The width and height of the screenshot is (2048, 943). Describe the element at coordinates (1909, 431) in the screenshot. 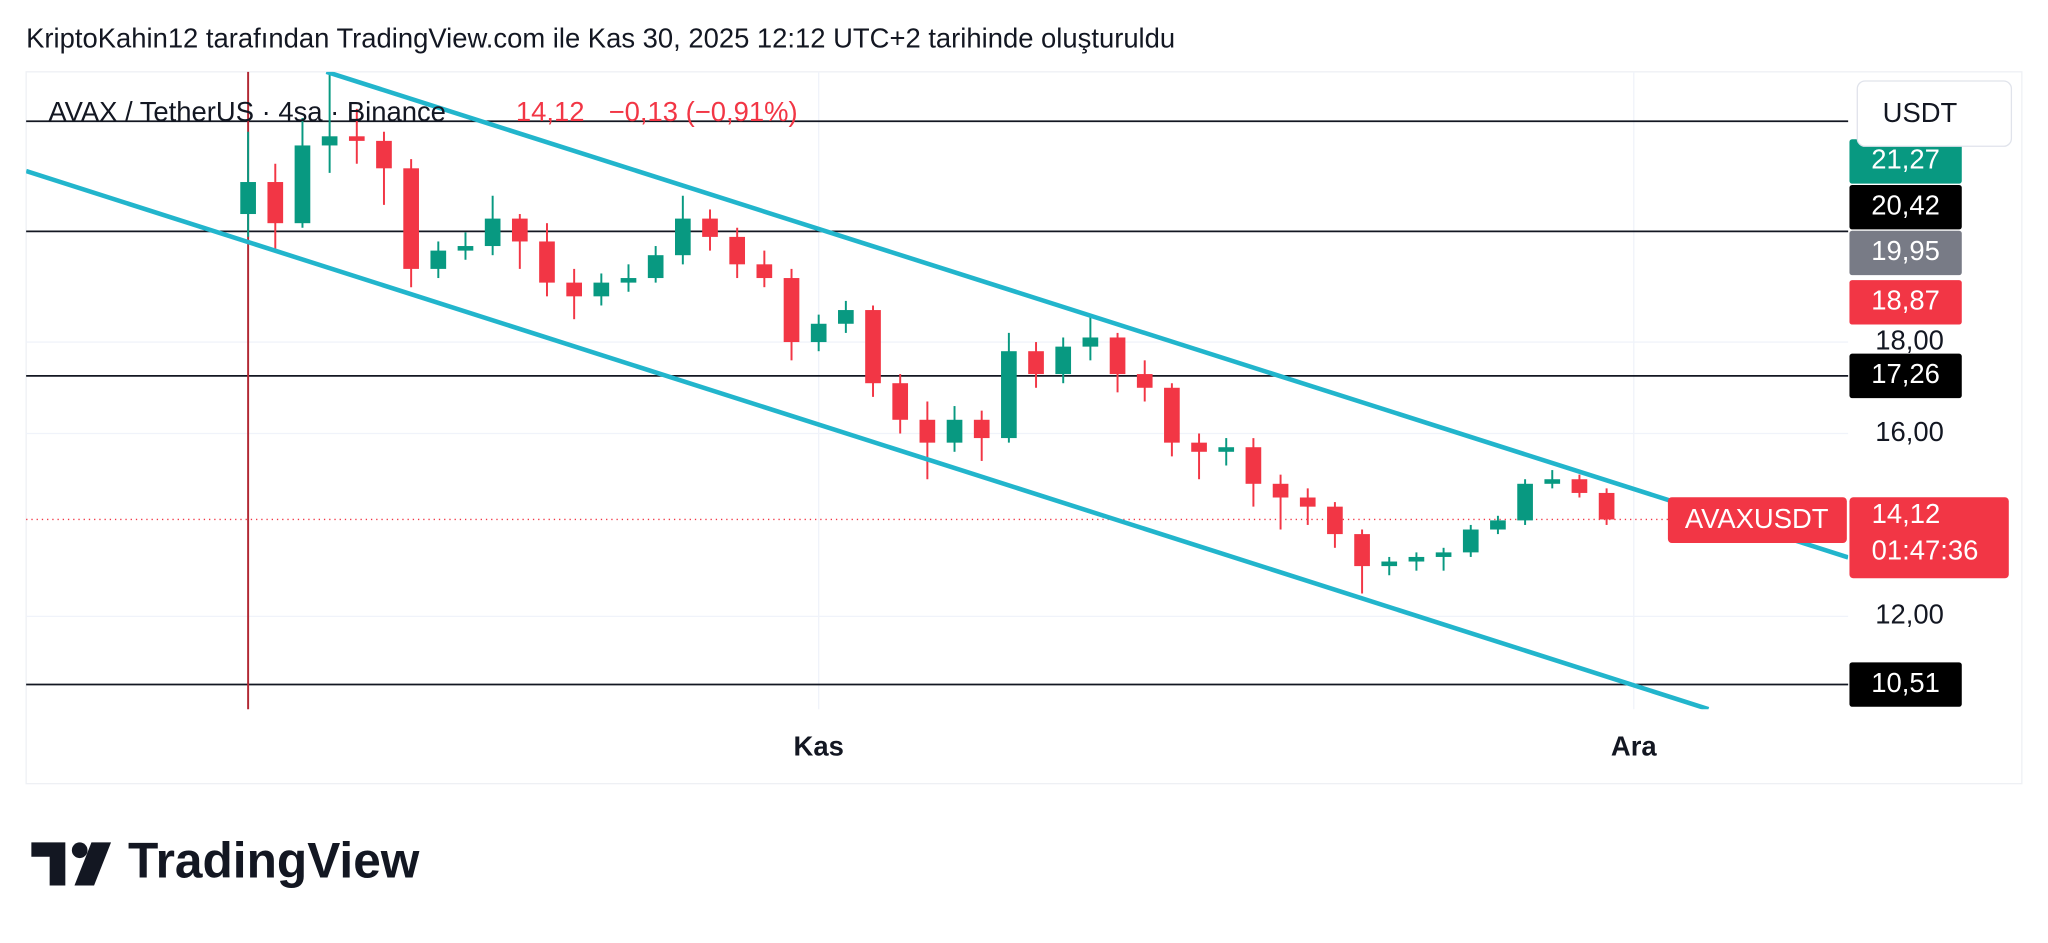

I see `y-tick-label: 16,00` at that location.